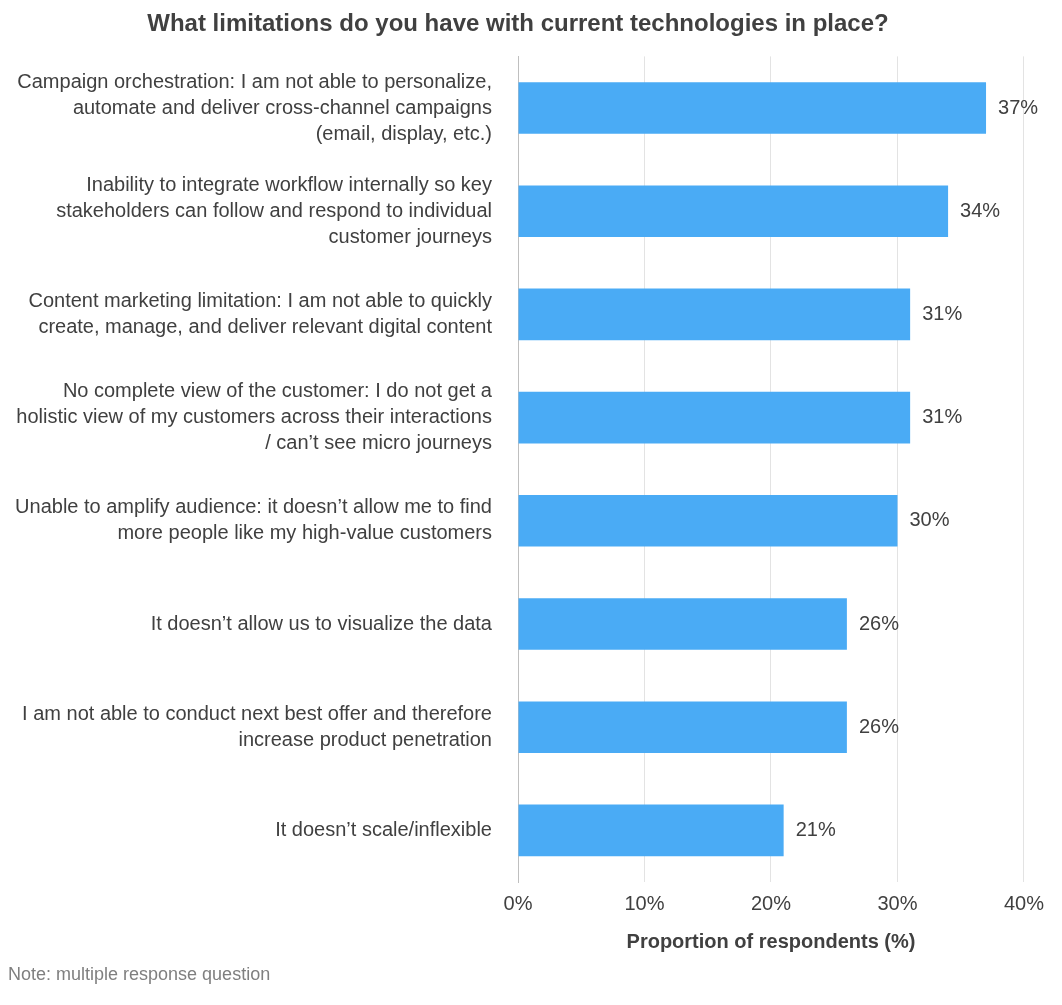 Image resolution: width=1062 pixels, height=1005 pixels. Describe the element at coordinates (1018, 106) in the screenshot. I see `data-label: 37%` at that location.